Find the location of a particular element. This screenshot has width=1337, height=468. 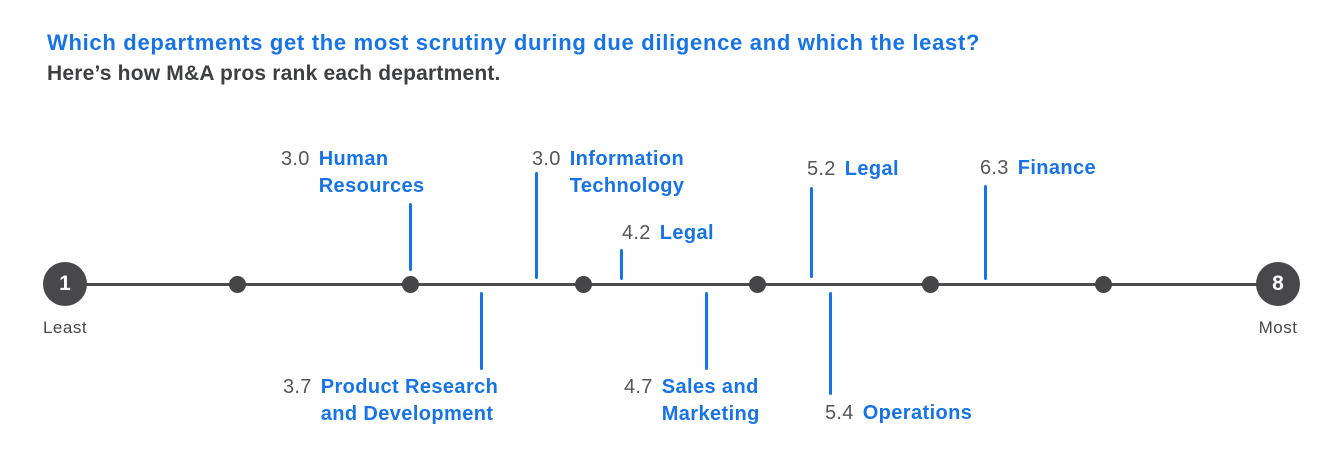

marker-label-sales-marketing: 4.7 Sales and Marketing is located at coordinates (692, 401).